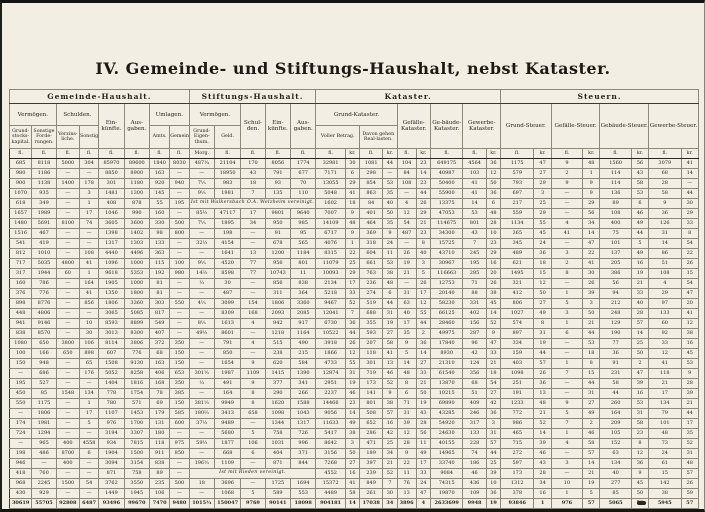 The image size is (705, 512). What do you see at coordinates (665, 473) in the screenshot?
I see `table-cell: 15` at bounding box center [665, 473].